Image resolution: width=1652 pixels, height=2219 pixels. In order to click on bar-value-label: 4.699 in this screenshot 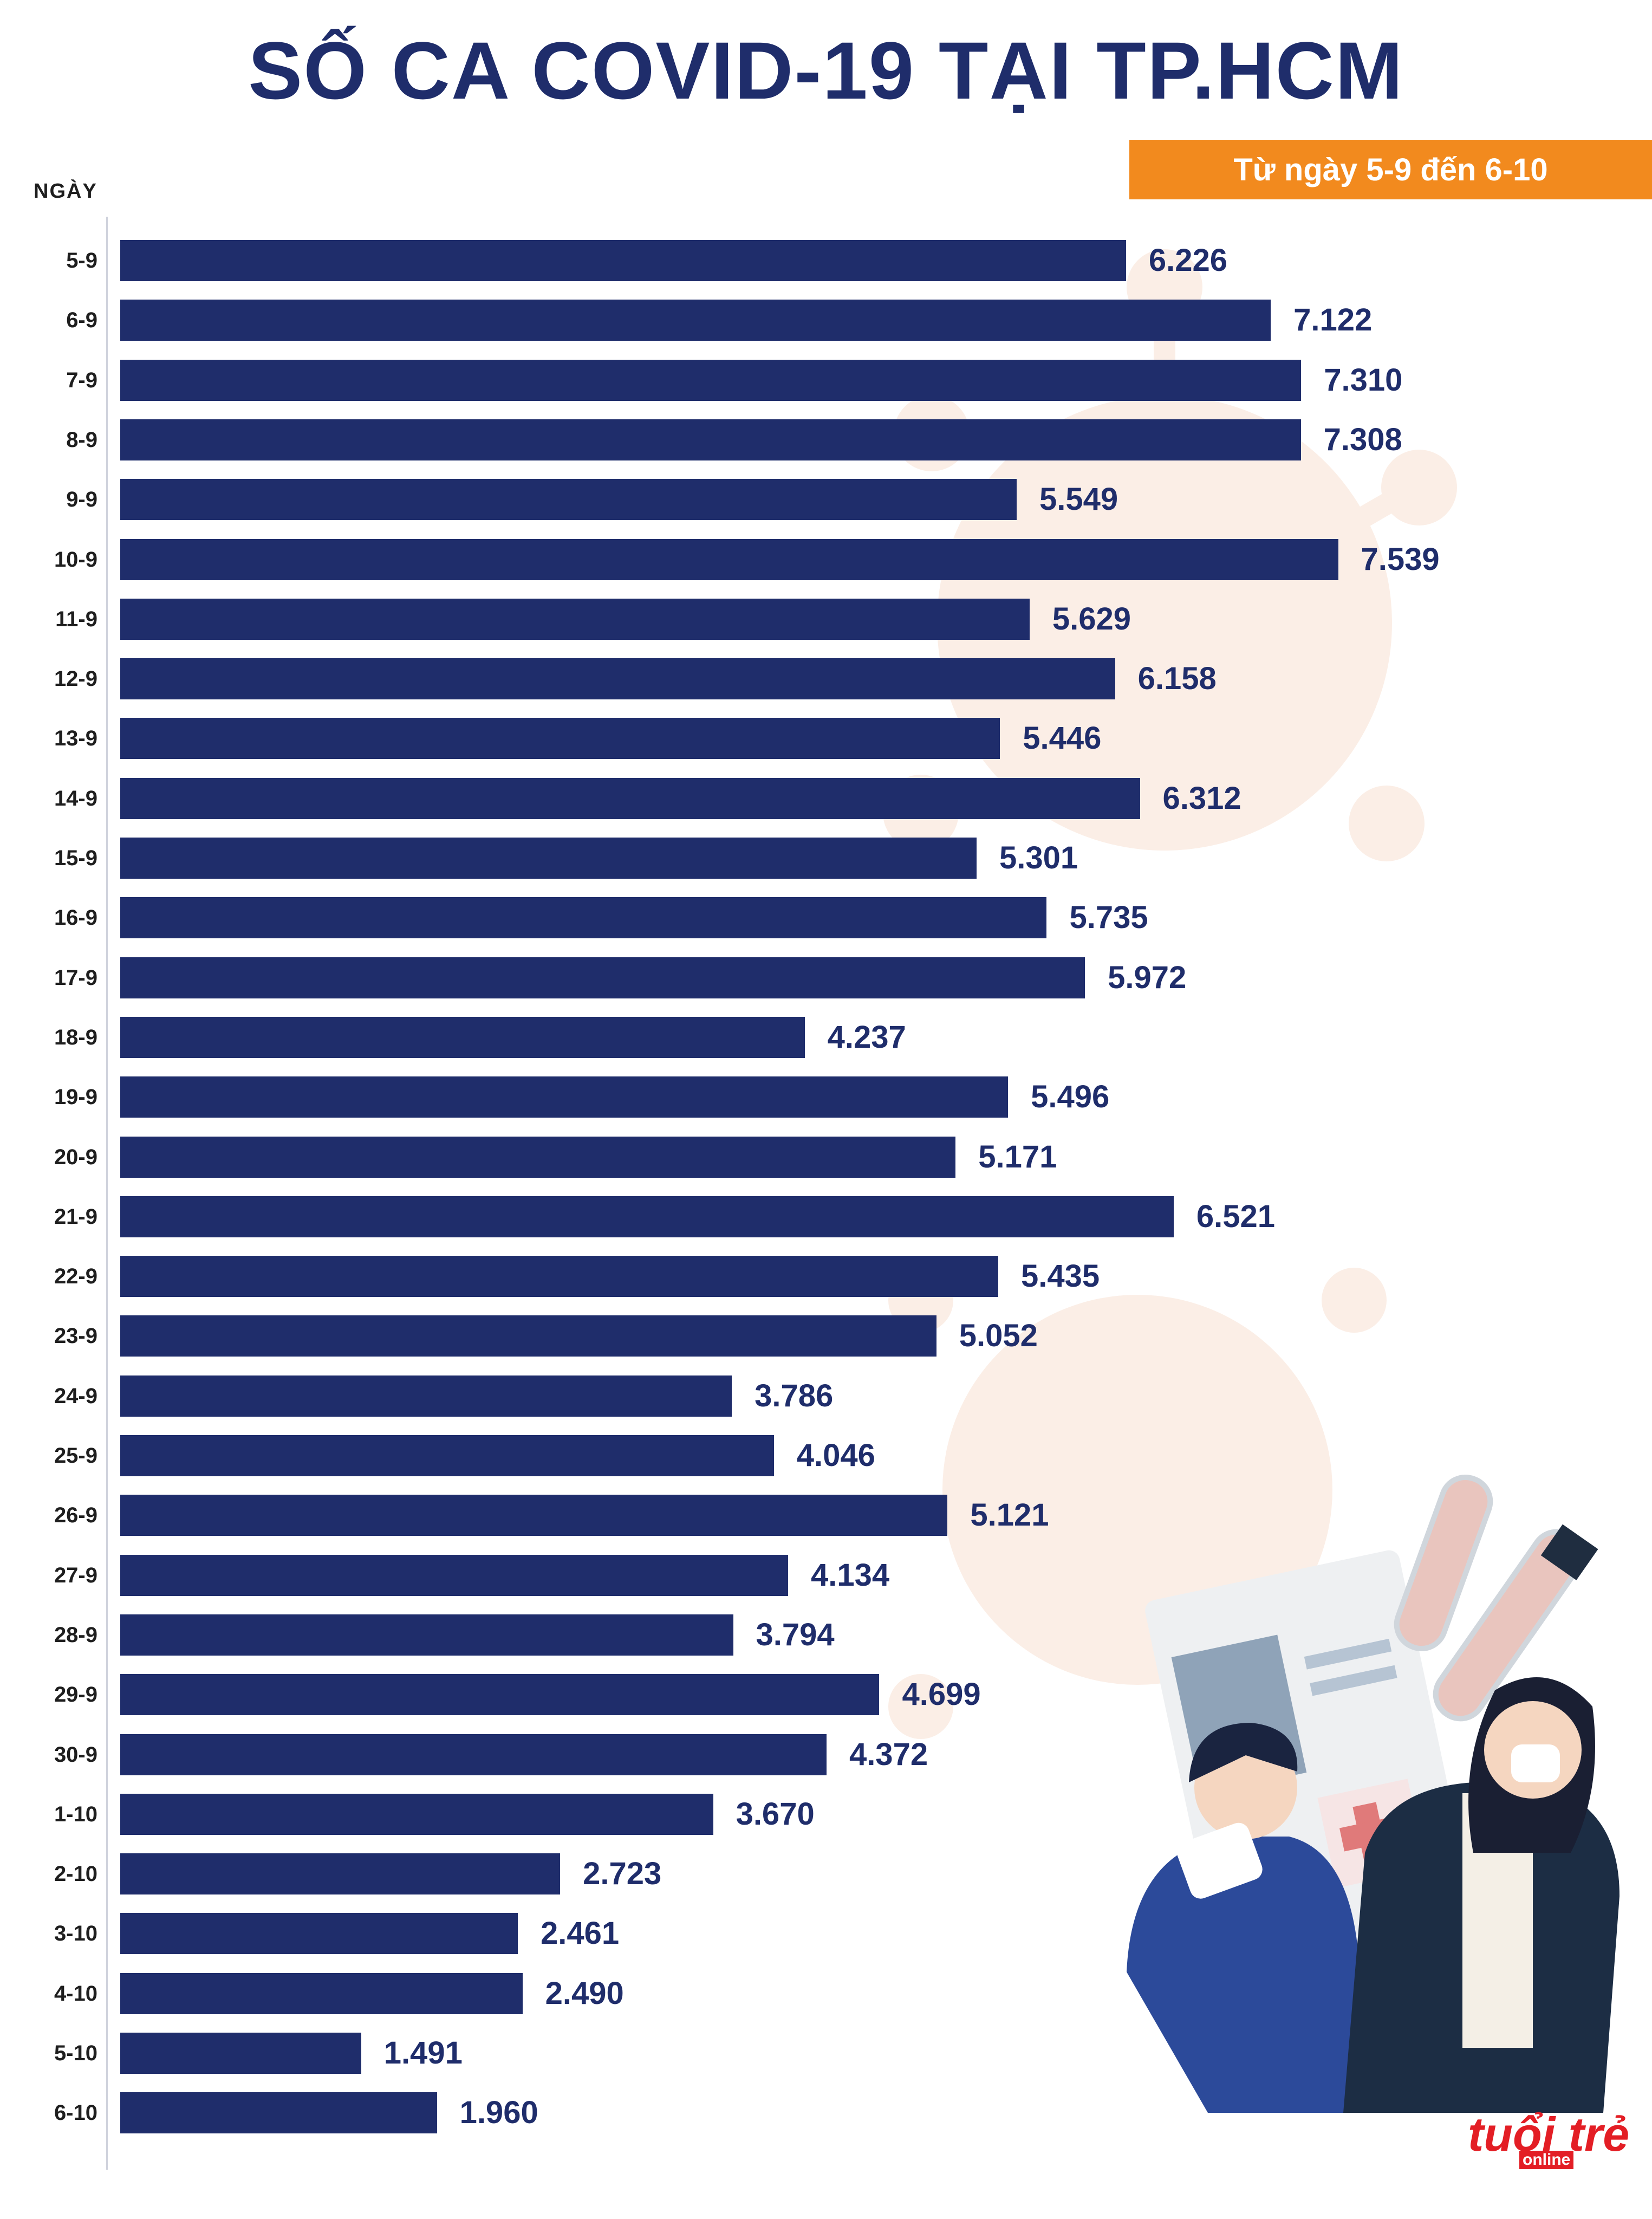, I will do `click(942, 1694)`.